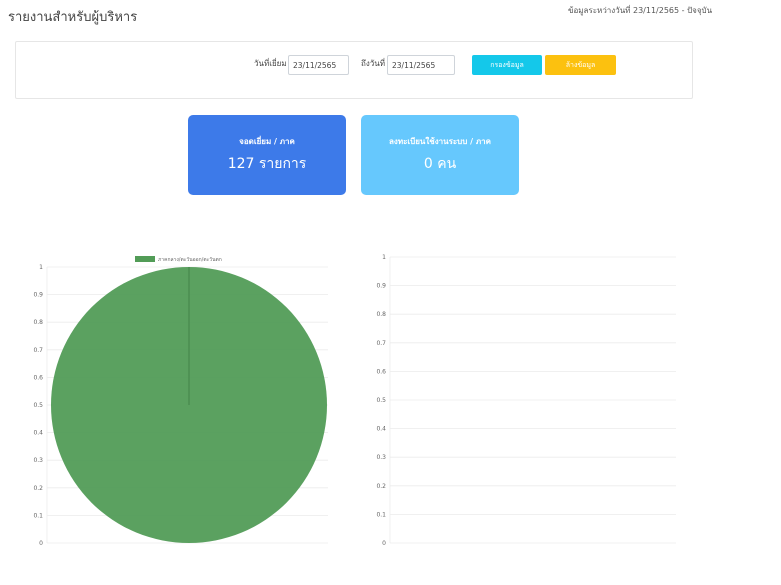  I want to click on registration-count-value: 0 คน, so click(440, 164).